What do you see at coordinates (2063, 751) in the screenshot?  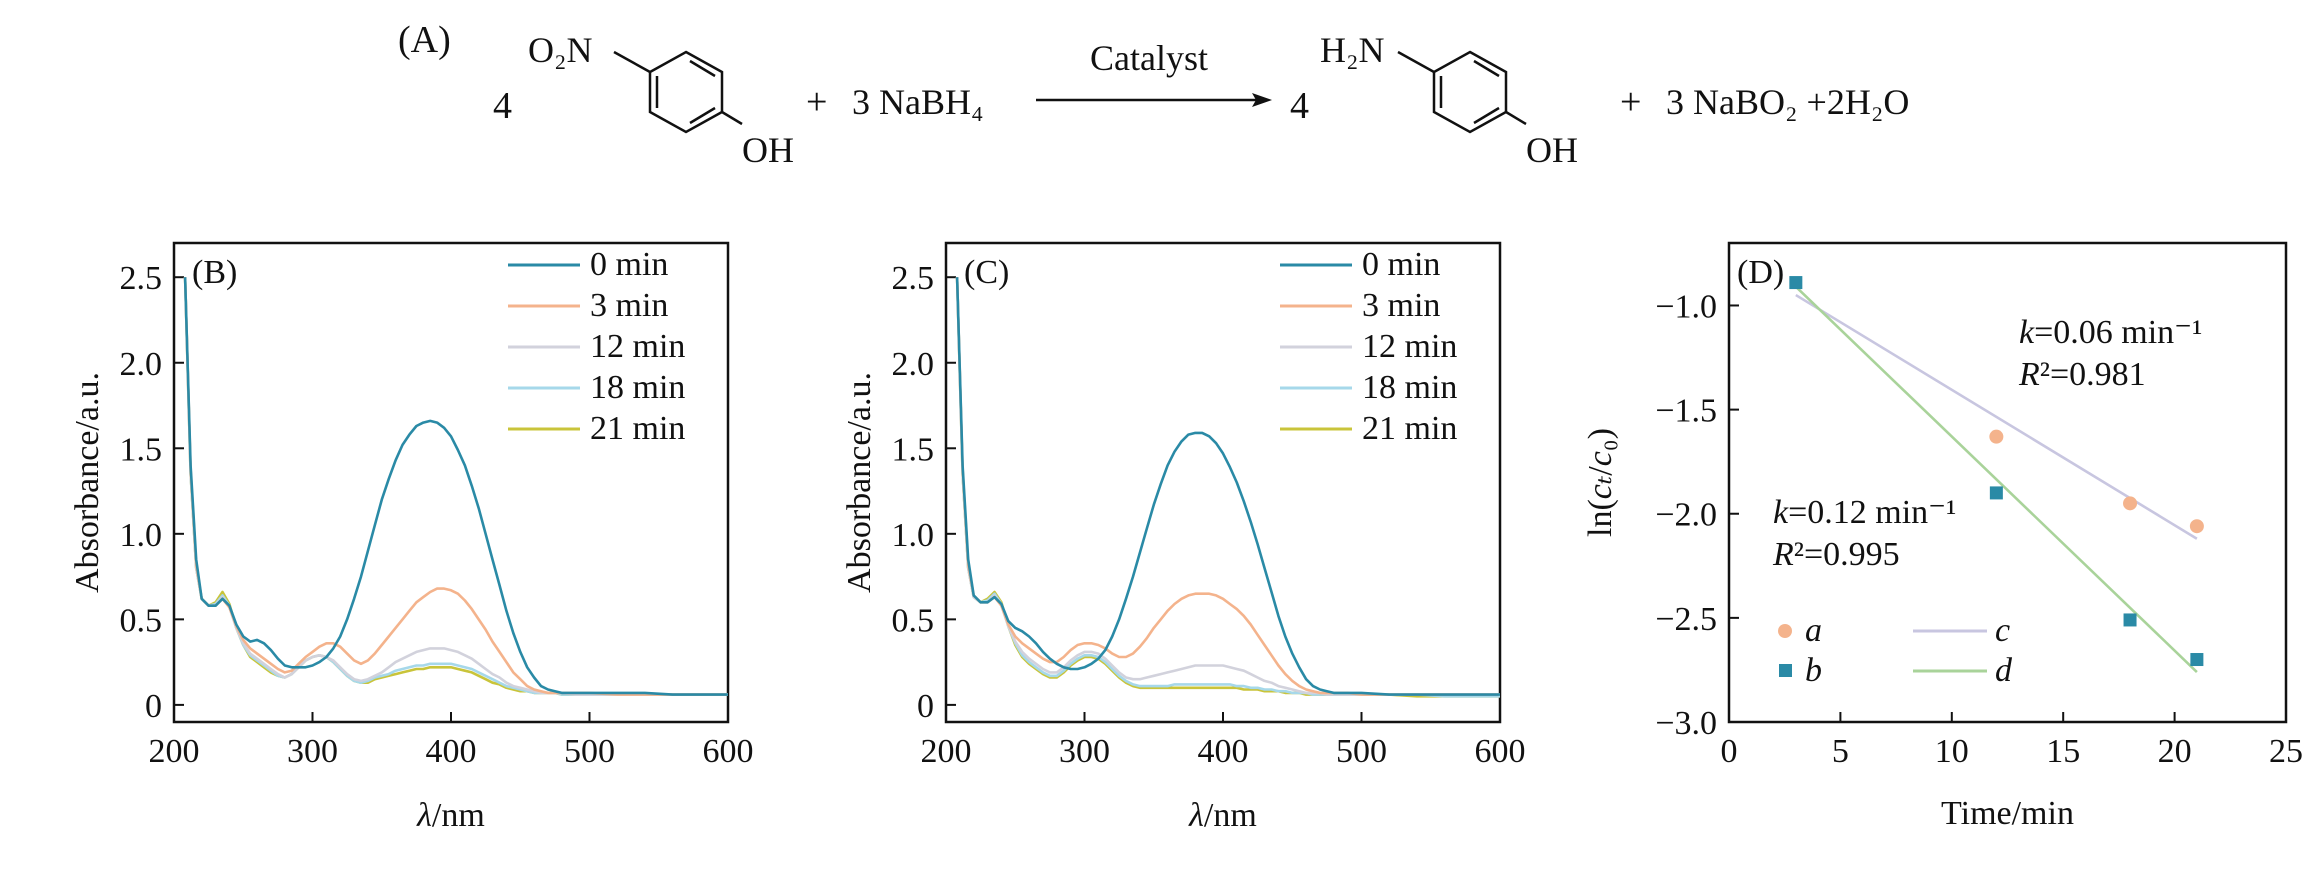 I see `x-tick-label-15: 15` at bounding box center [2063, 751].